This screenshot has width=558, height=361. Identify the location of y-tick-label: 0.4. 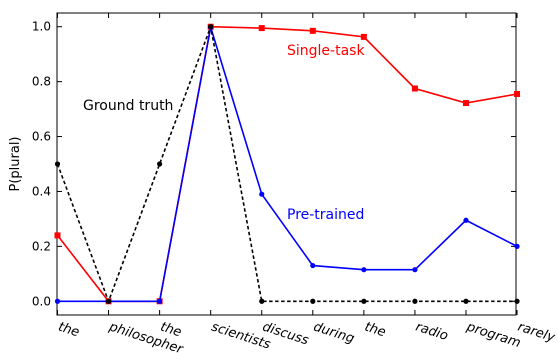
(41, 191).